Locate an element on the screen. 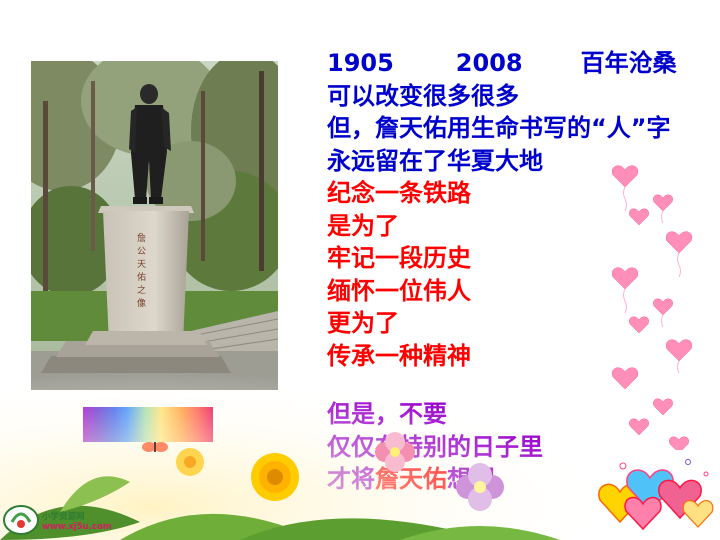 This screenshot has width=720, height=540. logo-url: www.xj5u.com is located at coordinates (77, 527).